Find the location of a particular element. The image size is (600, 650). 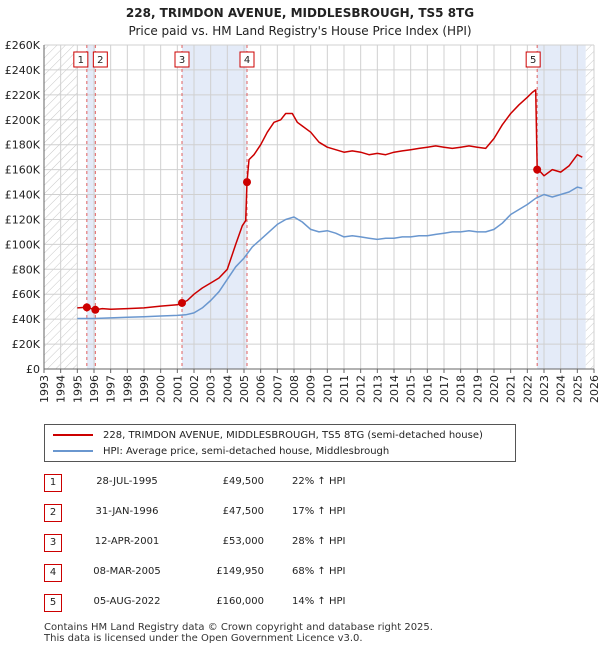

sale-number: 1 is located at coordinates (53, 483).